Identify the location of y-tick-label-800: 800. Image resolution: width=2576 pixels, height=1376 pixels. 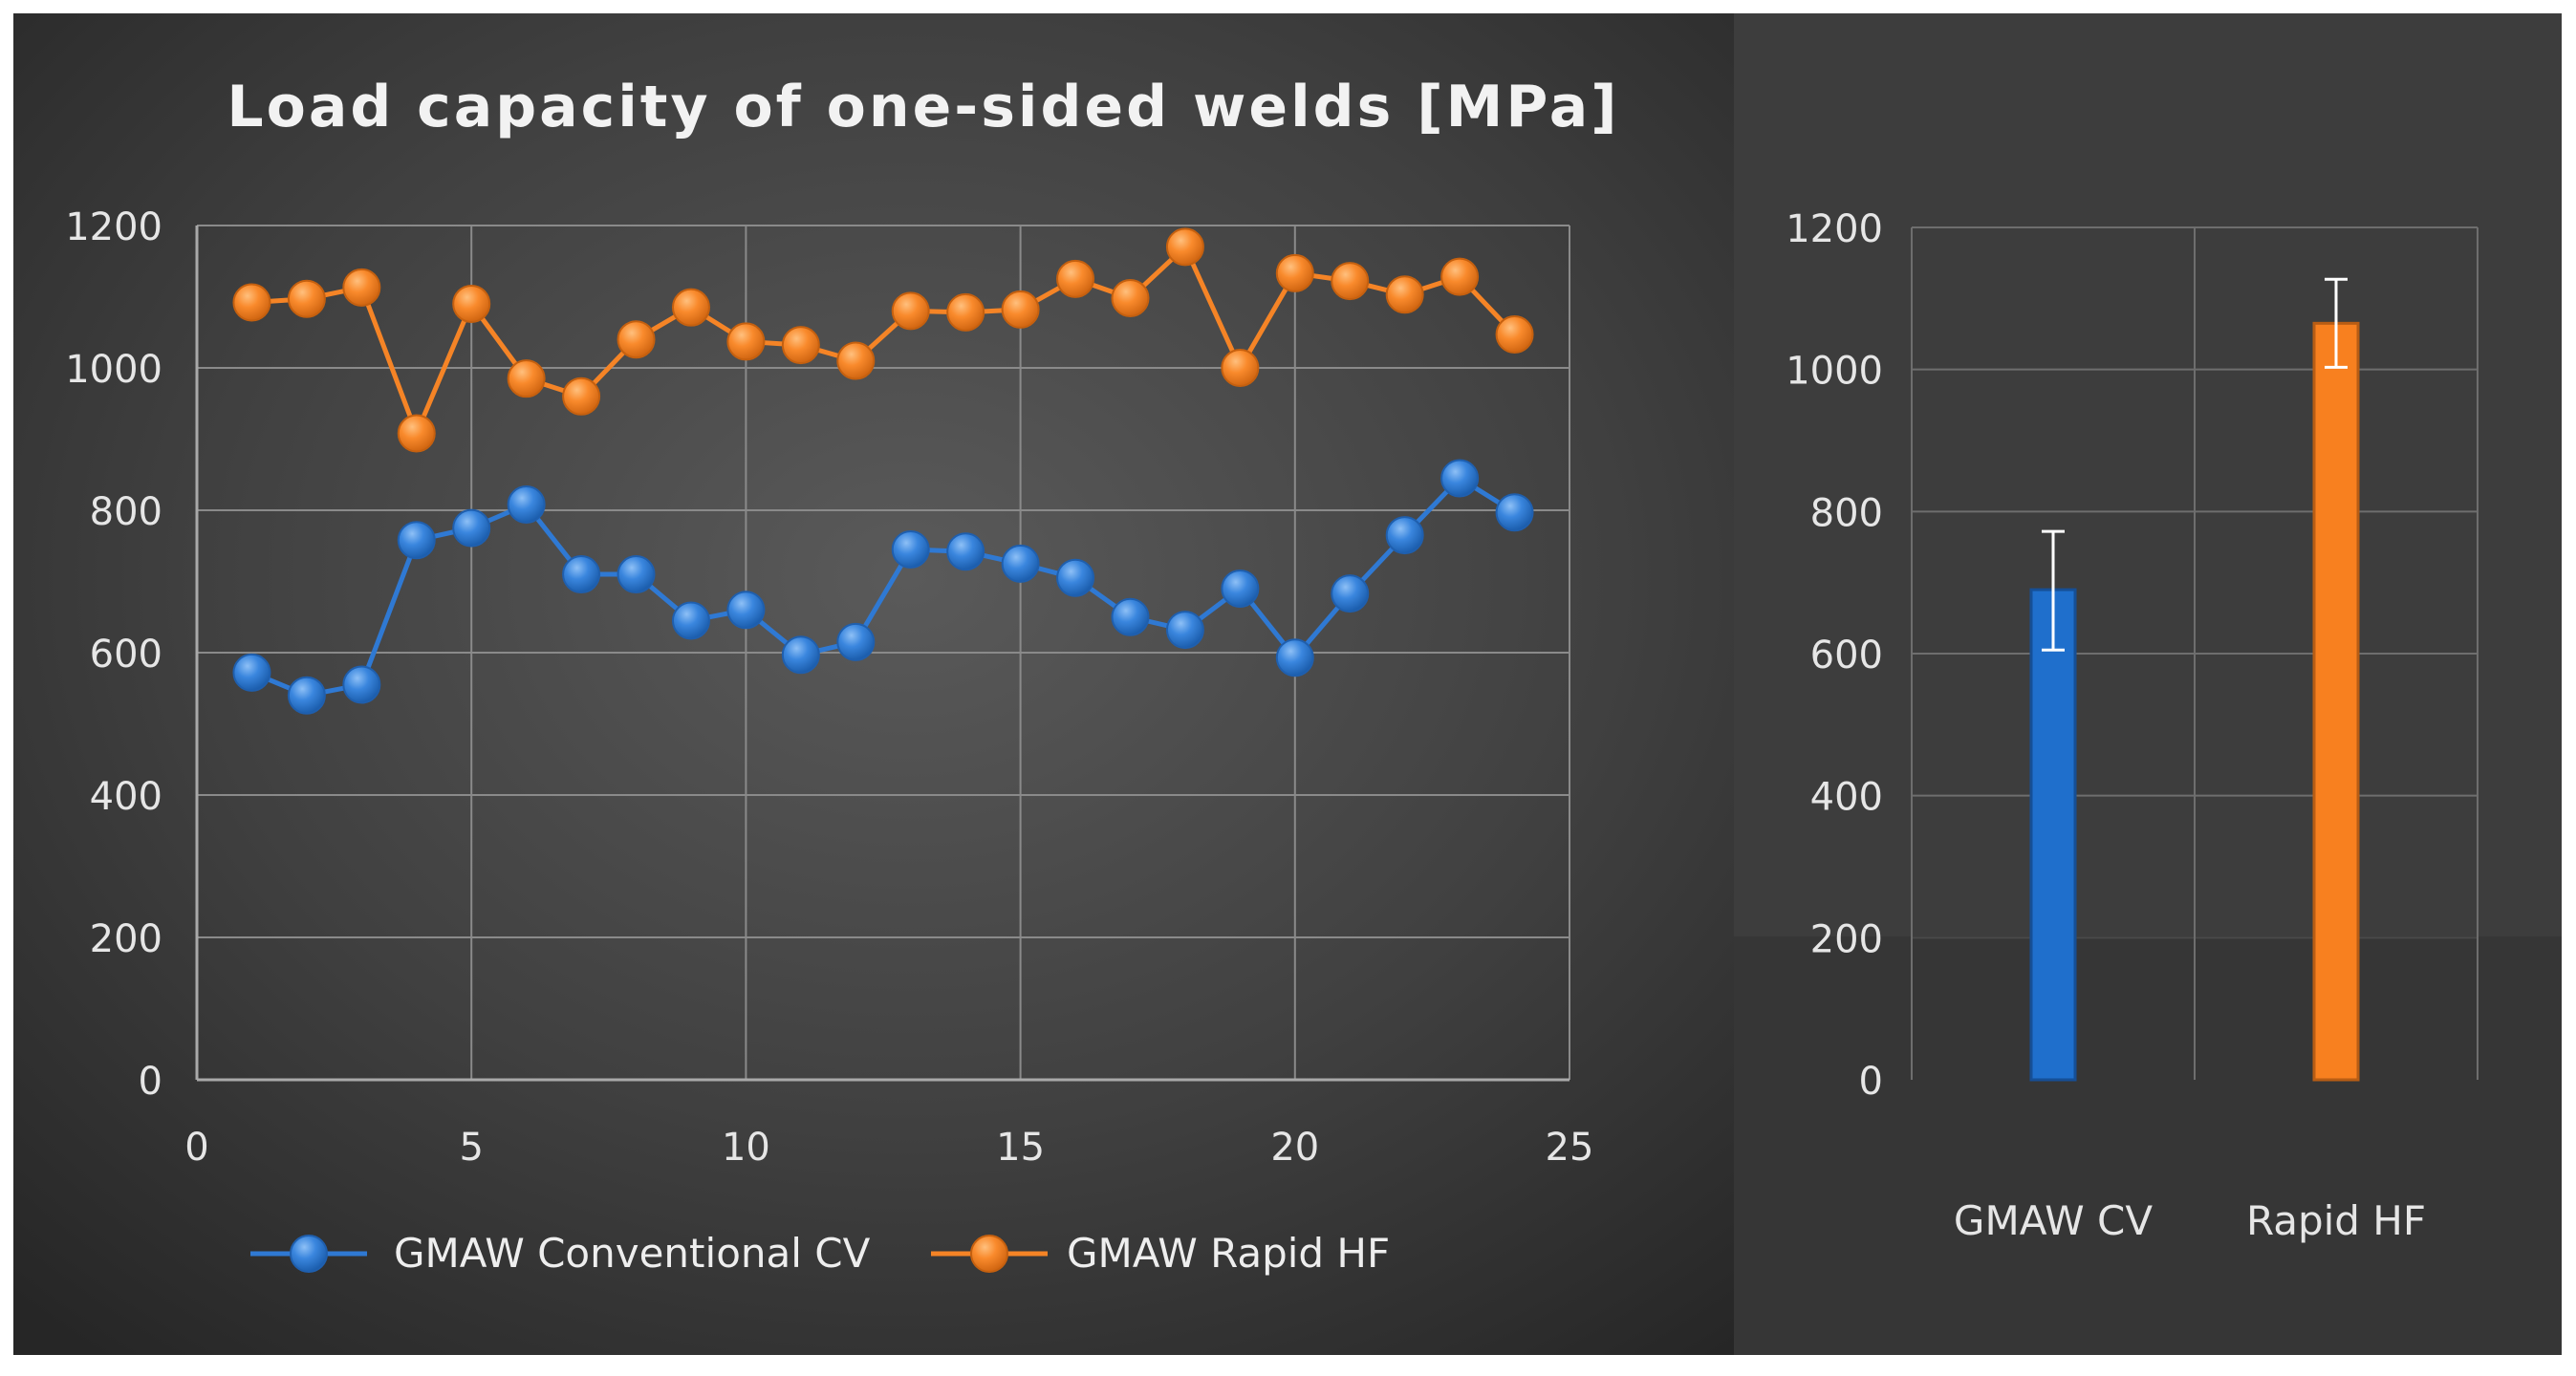
(126, 512).